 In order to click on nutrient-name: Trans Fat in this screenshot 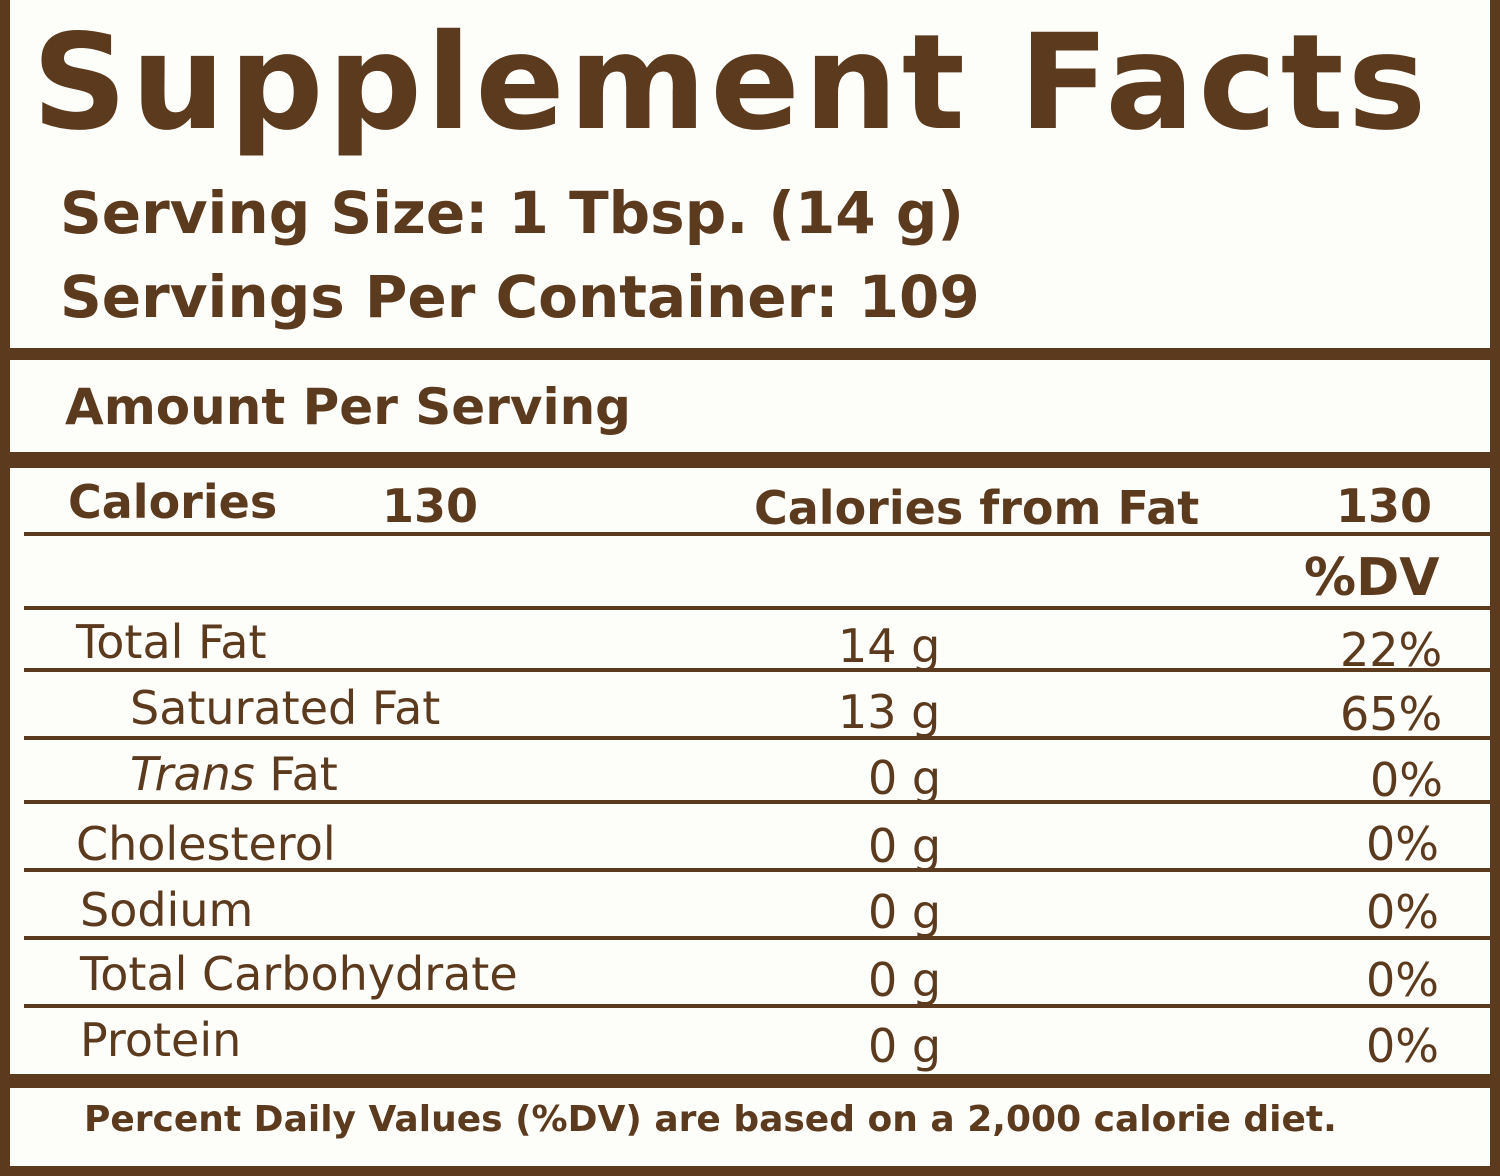, I will do `click(234, 774)`.